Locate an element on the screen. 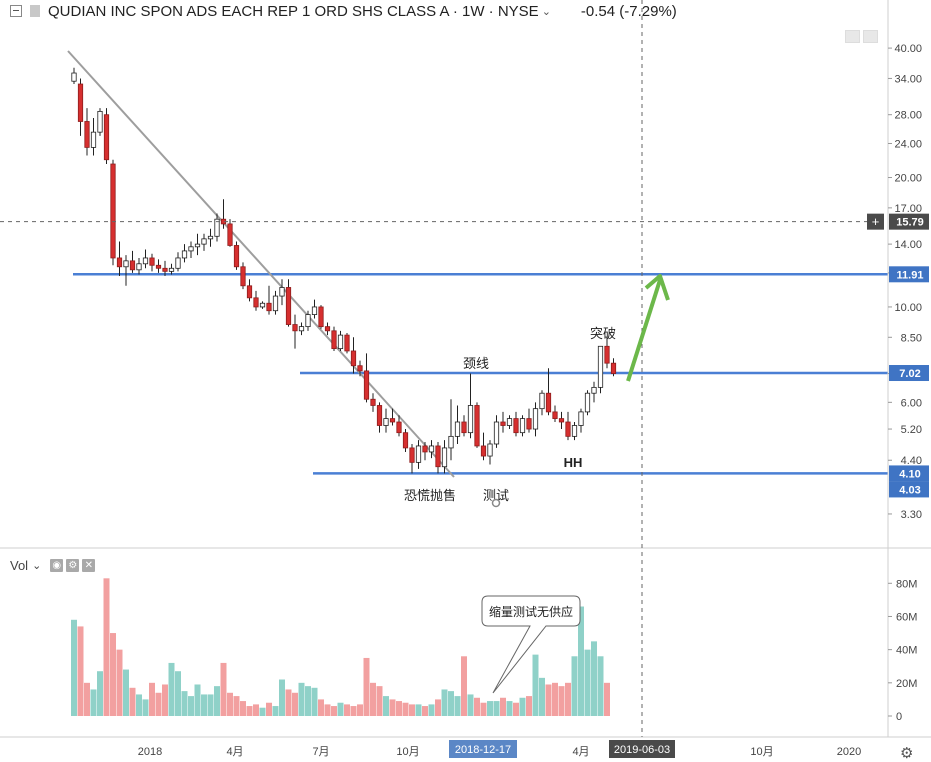 This screenshot has width=931, height=762. pane-down-button is located at coordinates (852, 36).